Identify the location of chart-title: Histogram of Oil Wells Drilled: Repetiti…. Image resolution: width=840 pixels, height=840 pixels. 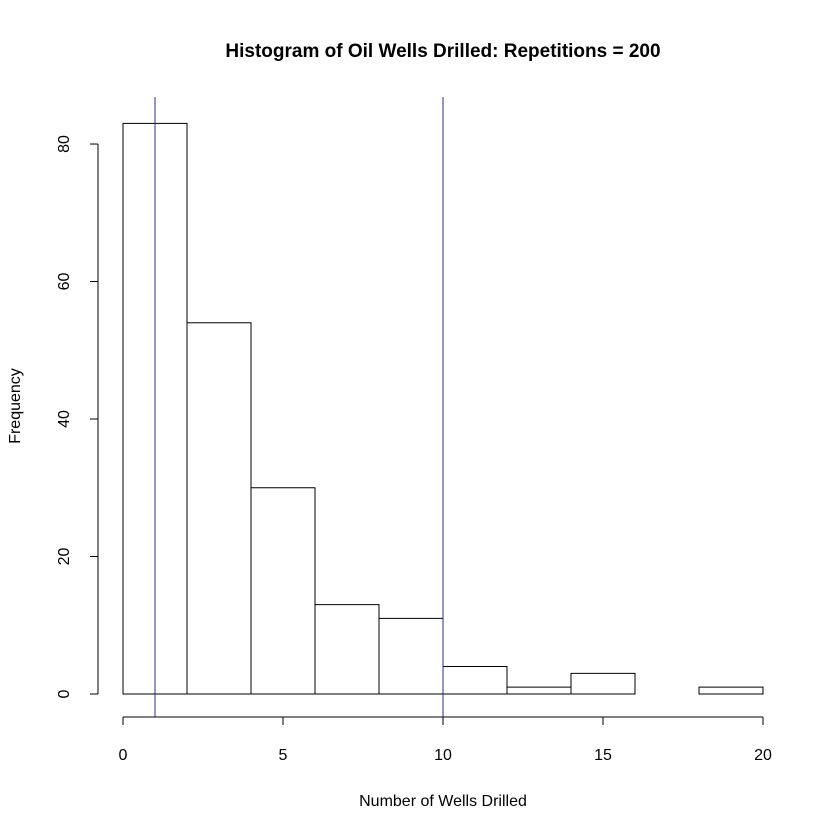
(442, 51).